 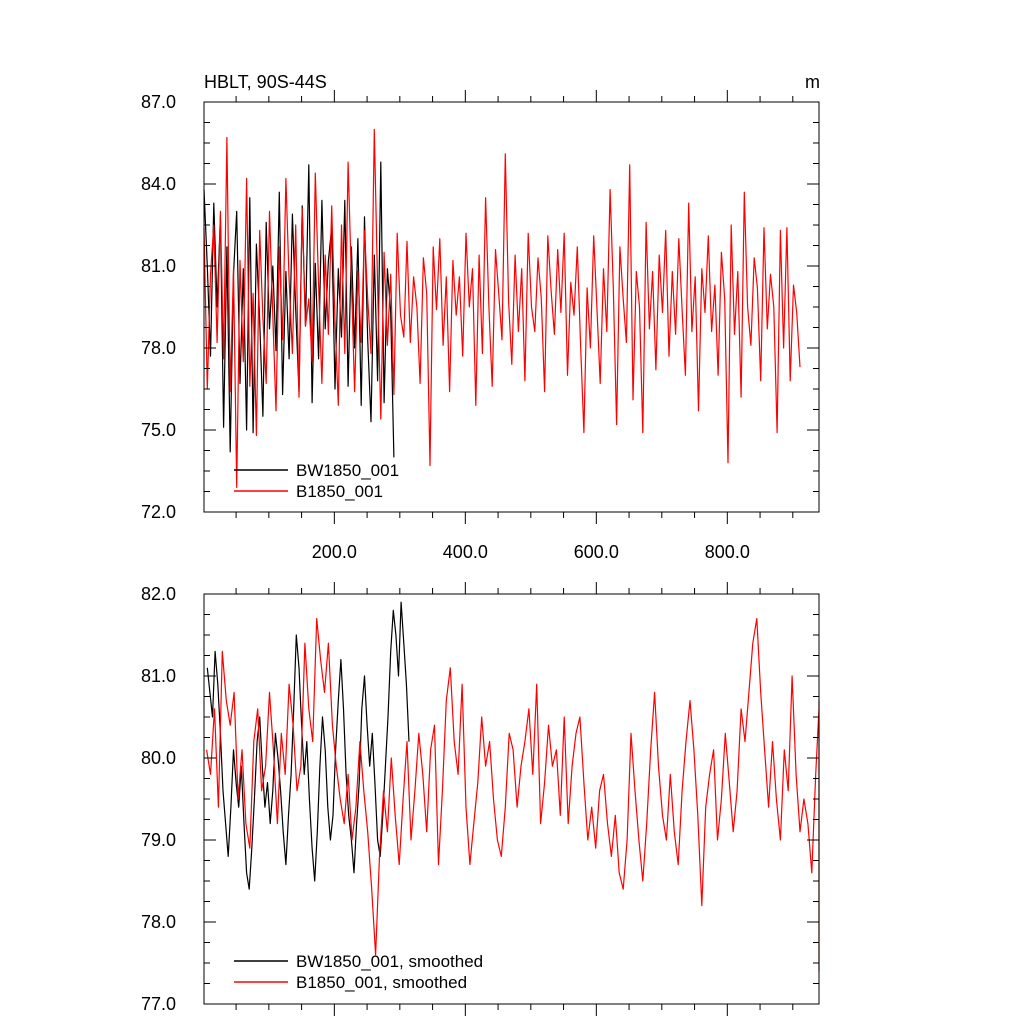 I want to click on top-y-tick-label: 72.0, so click(x=158, y=512).